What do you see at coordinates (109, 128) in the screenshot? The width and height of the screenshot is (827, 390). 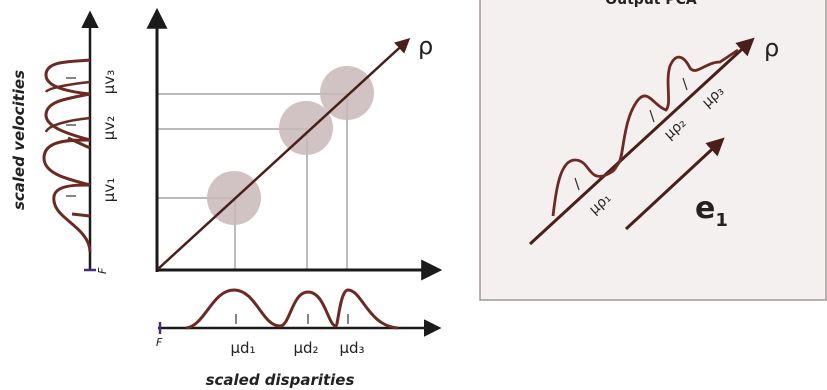 I see `velocity-mean-2: μv₂` at bounding box center [109, 128].